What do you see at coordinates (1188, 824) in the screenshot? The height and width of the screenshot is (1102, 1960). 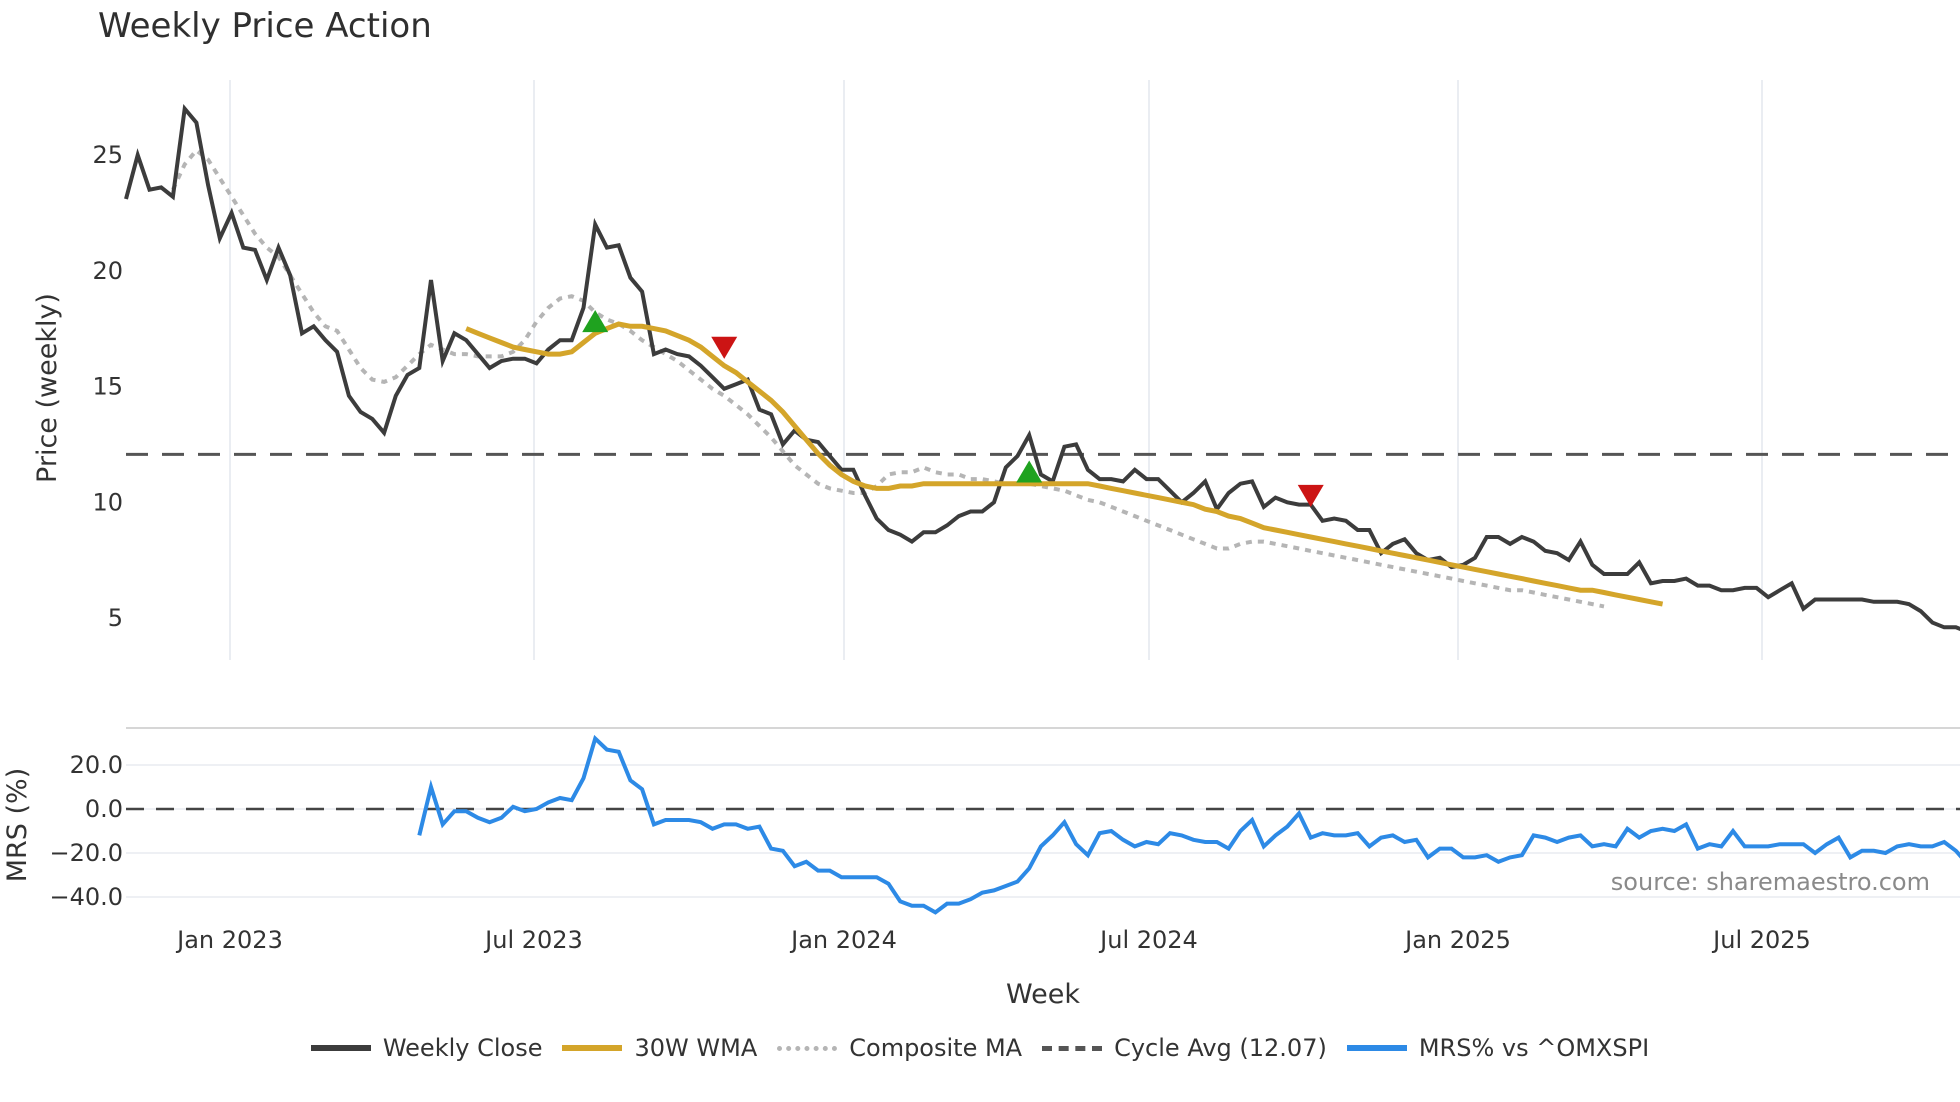 I see `mrs-line` at bounding box center [1188, 824].